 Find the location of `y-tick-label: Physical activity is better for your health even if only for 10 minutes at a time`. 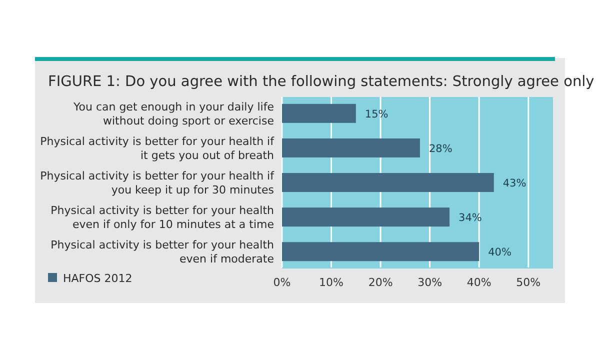

y-tick-label: Physical activity is better for your health even if only for 10 minutes at a time is located at coordinates (162, 218).